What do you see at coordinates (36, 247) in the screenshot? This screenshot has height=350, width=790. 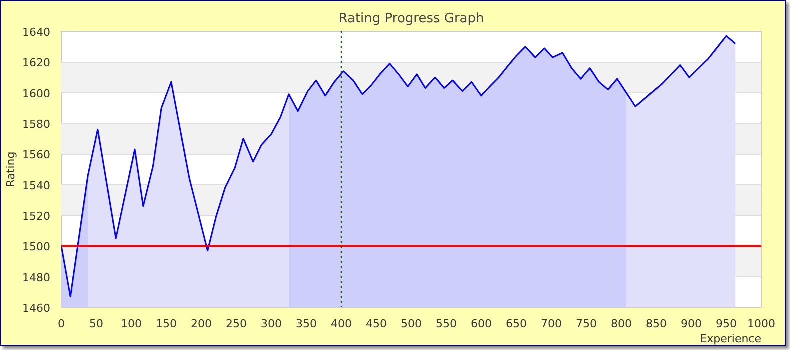 I see `y-tick-label: 1500` at bounding box center [36, 247].